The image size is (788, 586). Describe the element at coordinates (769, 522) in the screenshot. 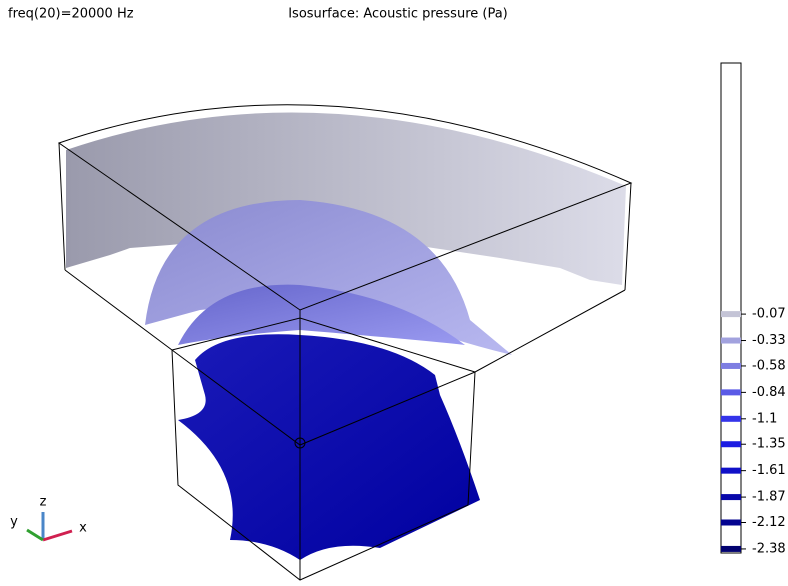

I see `level-label: -2.12` at that location.